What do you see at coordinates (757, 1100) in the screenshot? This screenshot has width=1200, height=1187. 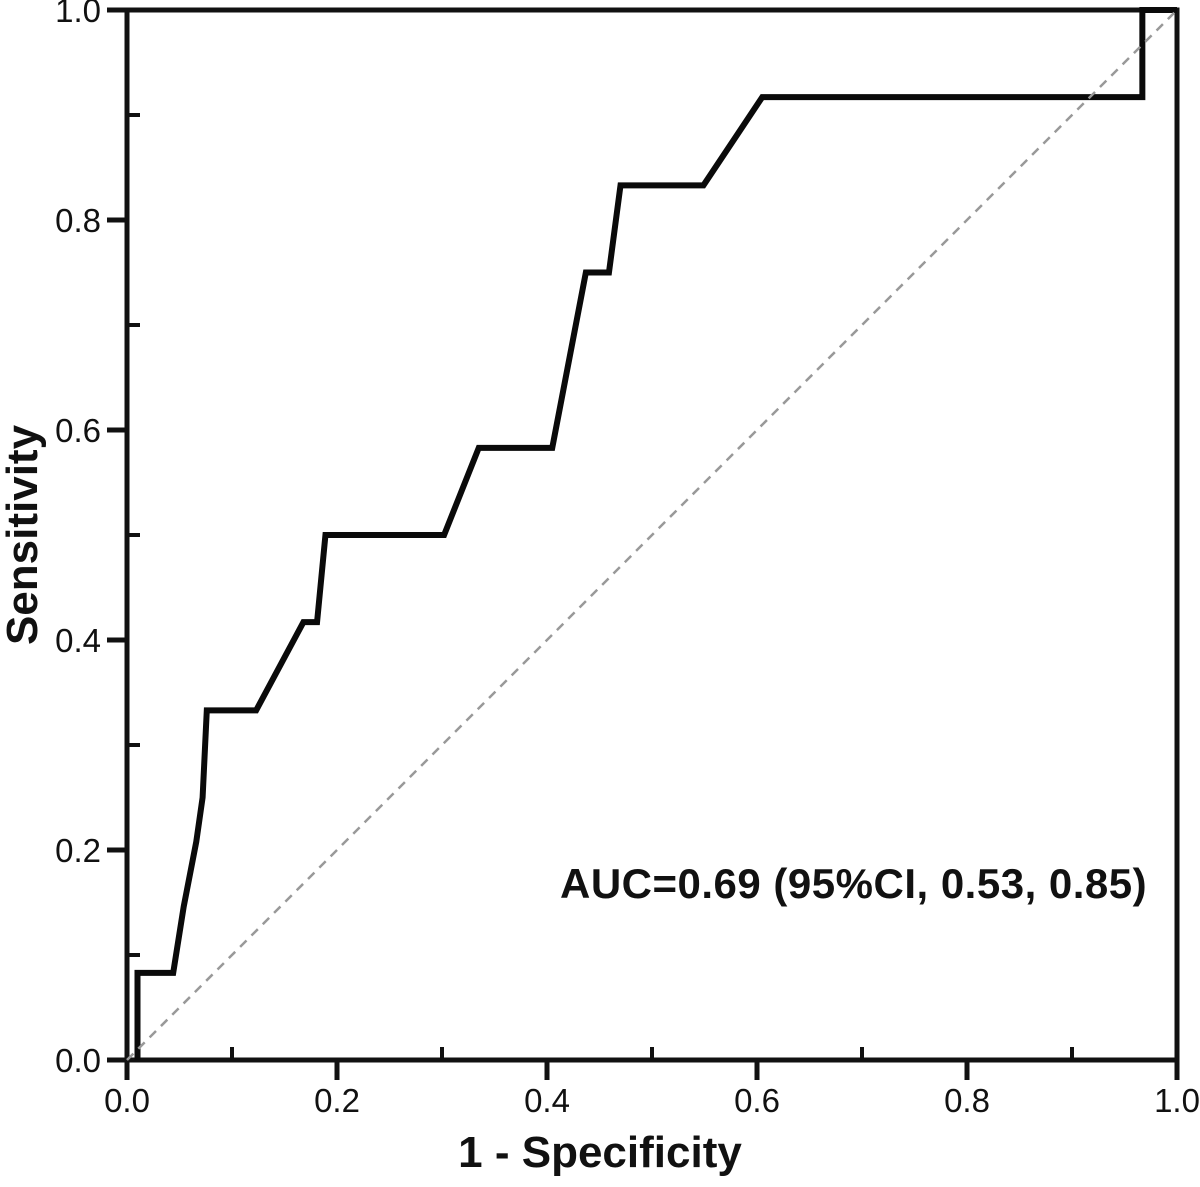 I see `x-tick-label: 0.6` at bounding box center [757, 1100].